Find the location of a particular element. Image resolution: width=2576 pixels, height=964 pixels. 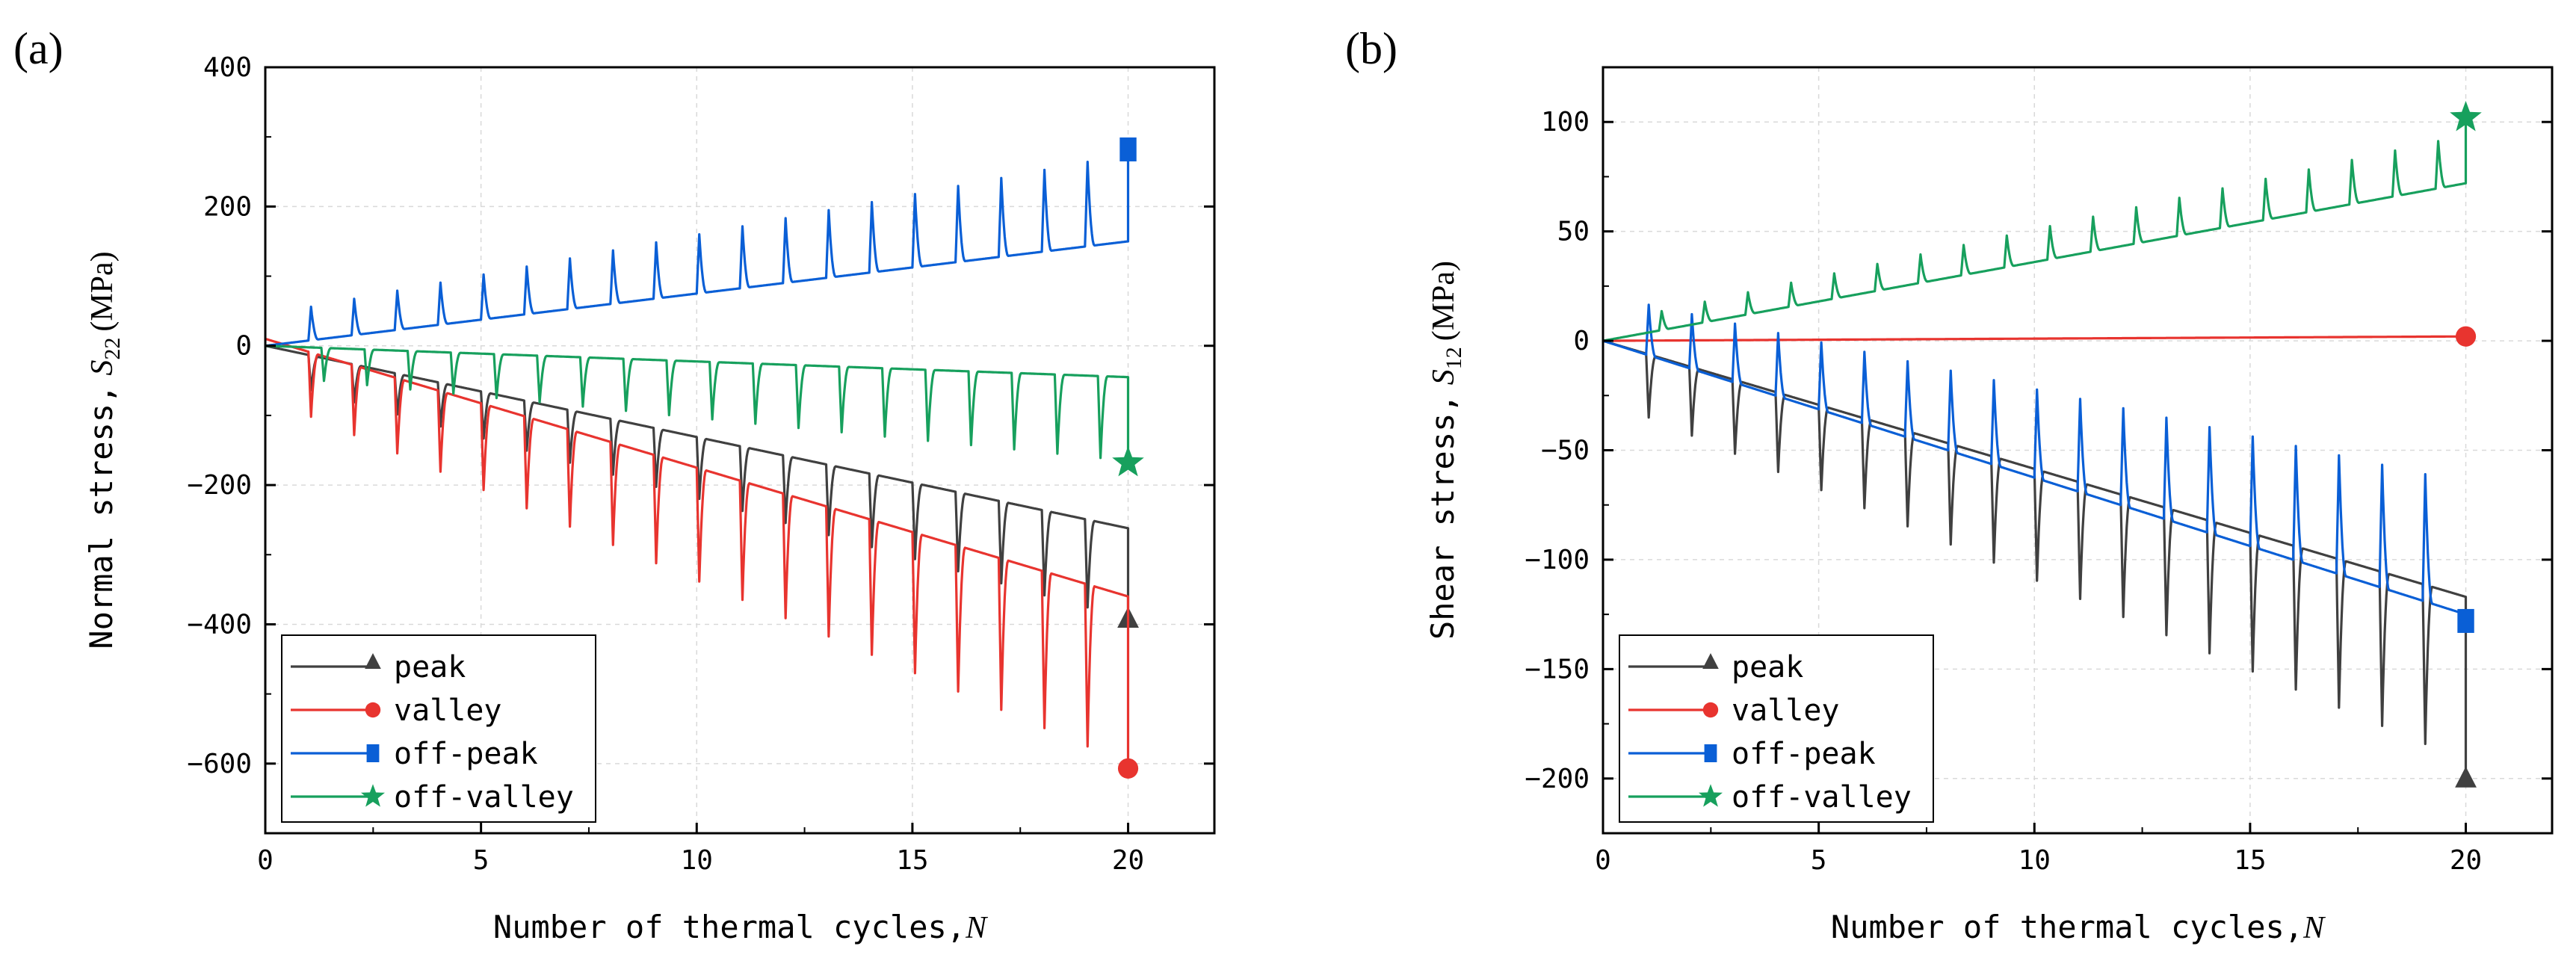

y-axis-label-a-var: S is located at coordinates (103, 368).